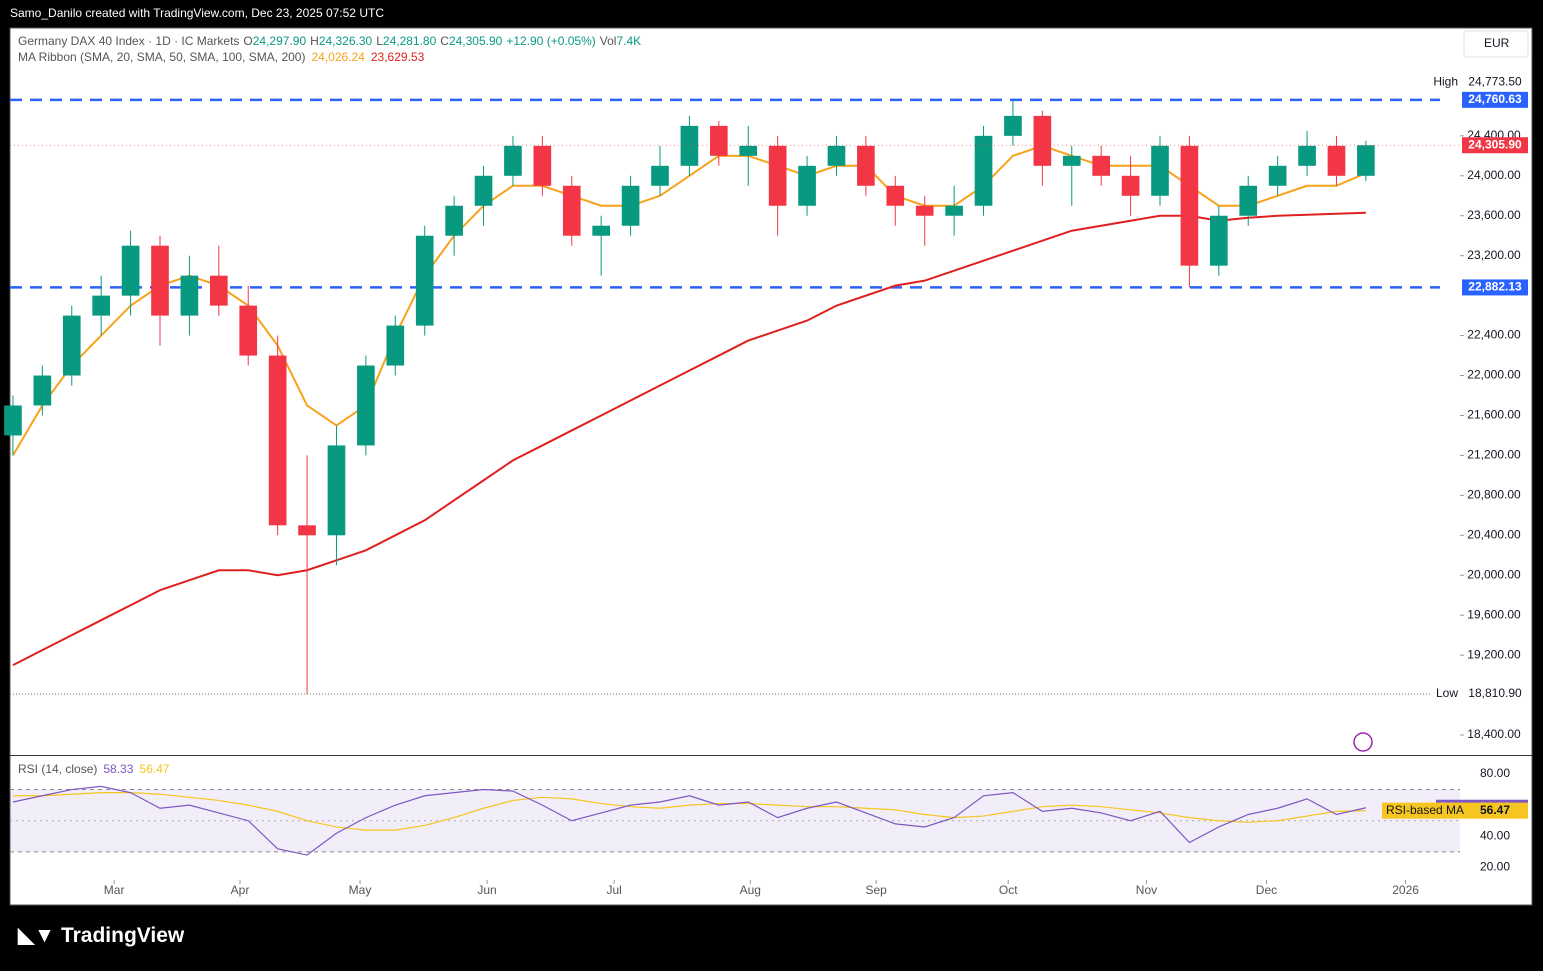 The image size is (1543, 971). Describe the element at coordinates (1494, 495) in the screenshot. I see `y-tick-label: 20,800.00` at that location.